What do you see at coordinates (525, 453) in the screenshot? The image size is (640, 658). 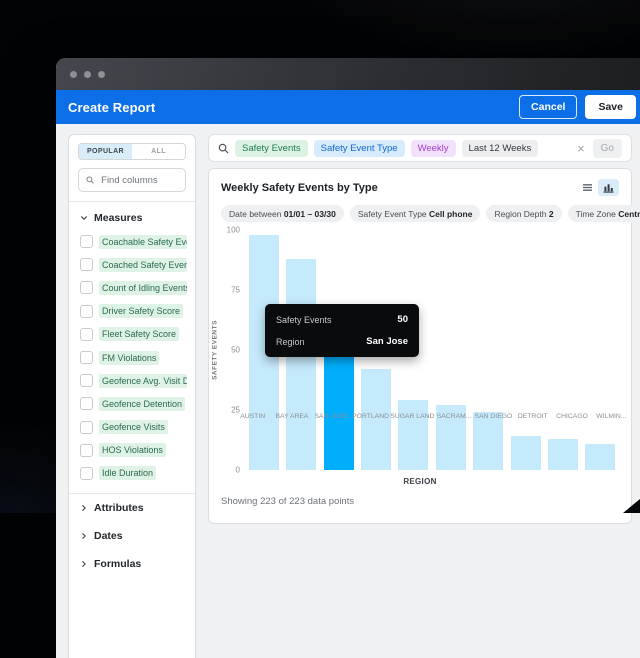 I see `bar-detroit` at bounding box center [525, 453].